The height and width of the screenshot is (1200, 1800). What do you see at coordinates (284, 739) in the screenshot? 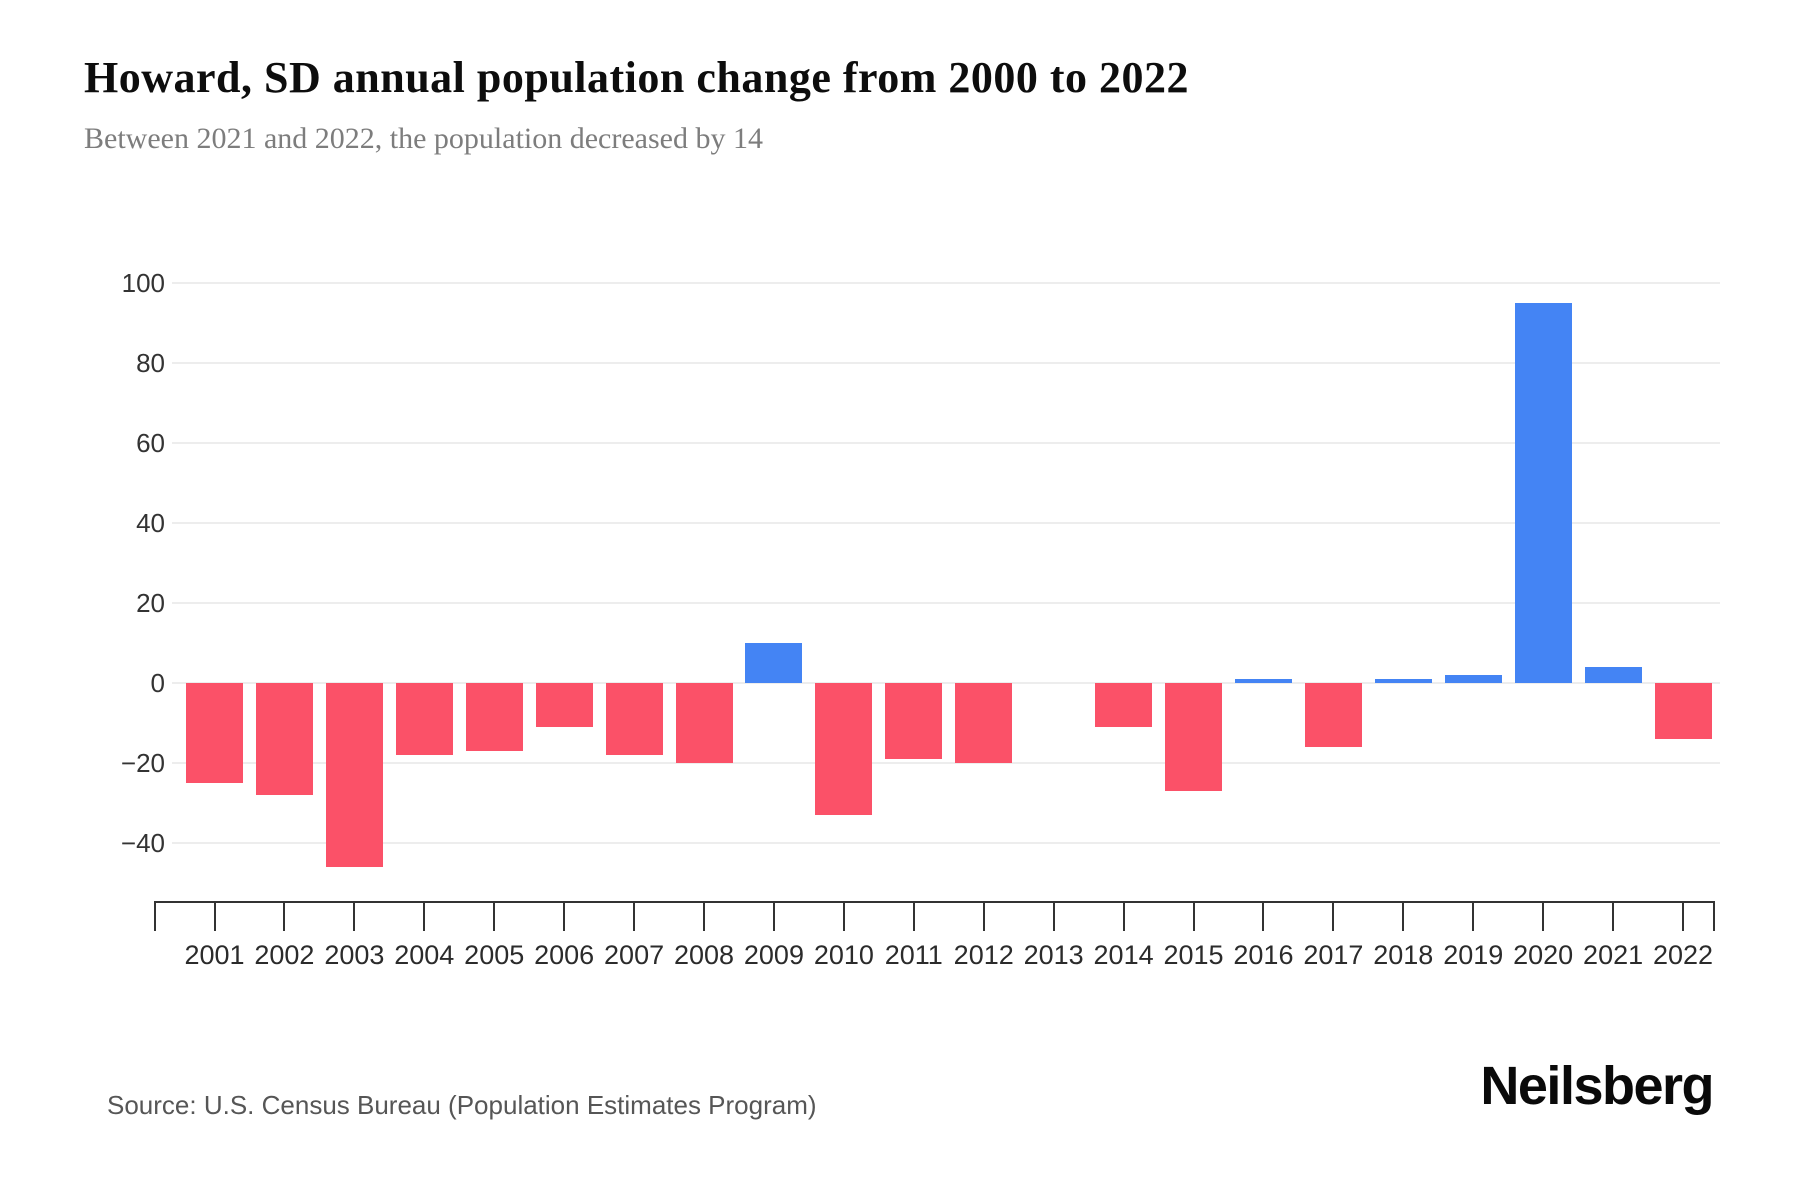
I see `bar-2002` at bounding box center [284, 739].